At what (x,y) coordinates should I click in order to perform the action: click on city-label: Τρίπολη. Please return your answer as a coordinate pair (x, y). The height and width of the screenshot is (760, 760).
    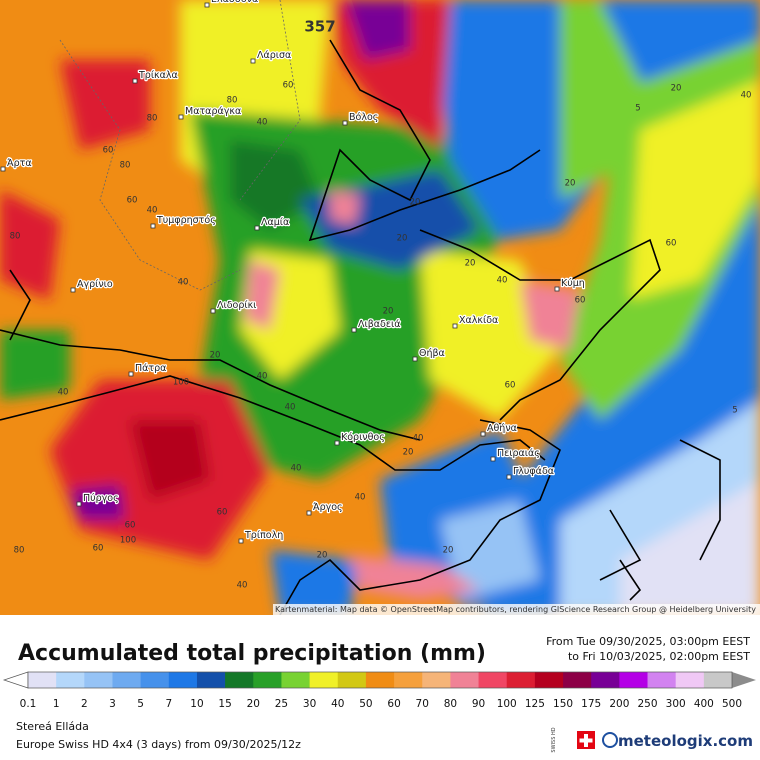
    Looking at the image, I should click on (263, 535).